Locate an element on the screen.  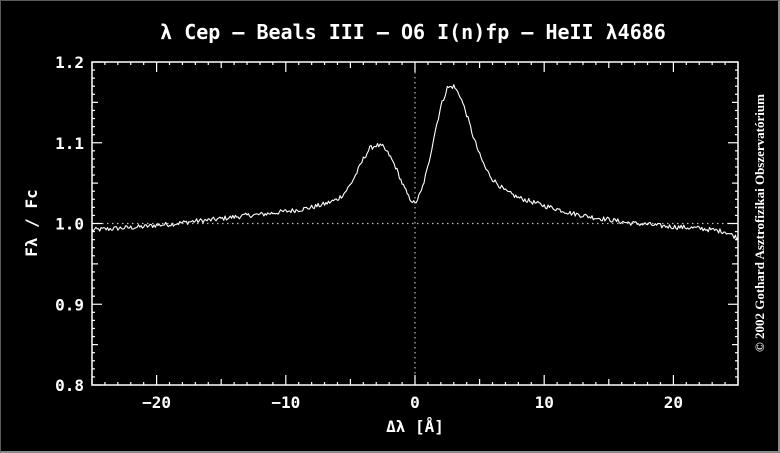
x-tick-label: 20 is located at coordinates (673, 402).